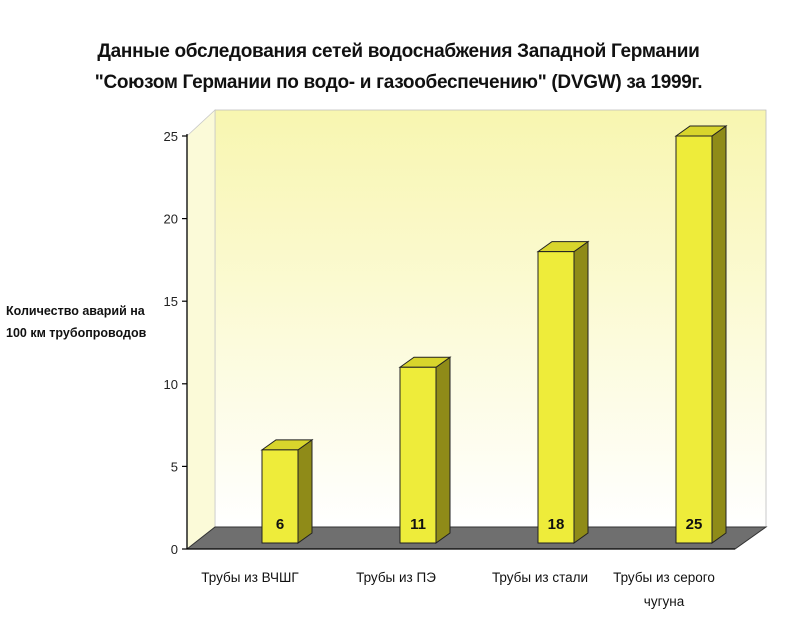 The image size is (797, 640). What do you see at coordinates (171, 136) in the screenshot?
I see `y-tick-label-25: 25` at bounding box center [171, 136].